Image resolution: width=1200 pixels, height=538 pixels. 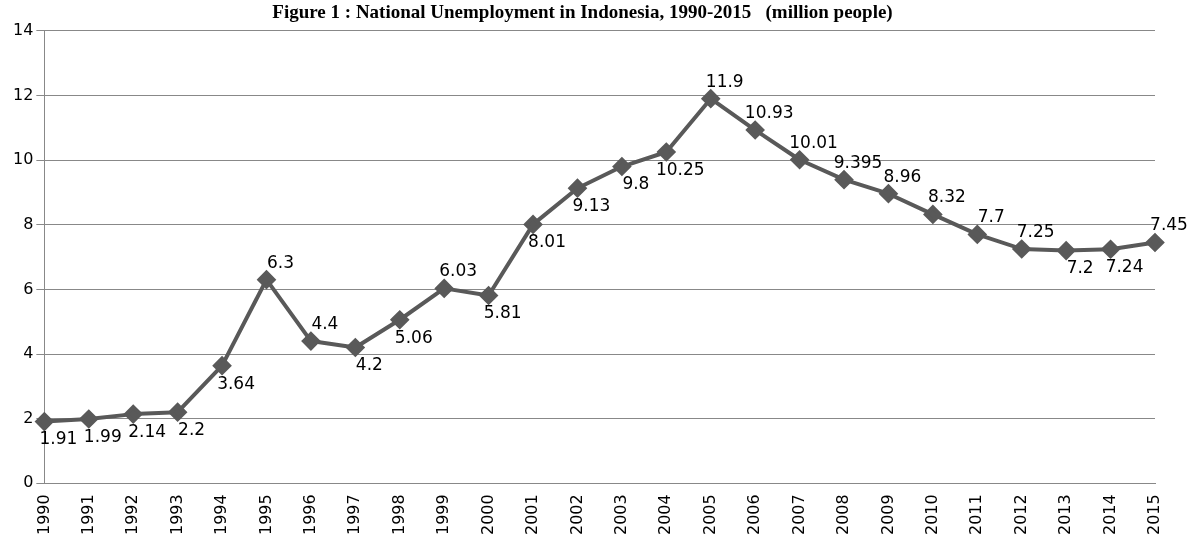 What do you see at coordinates (843, 514) in the screenshot?
I see `x-tick-label: 2008` at bounding box center [843, 514].